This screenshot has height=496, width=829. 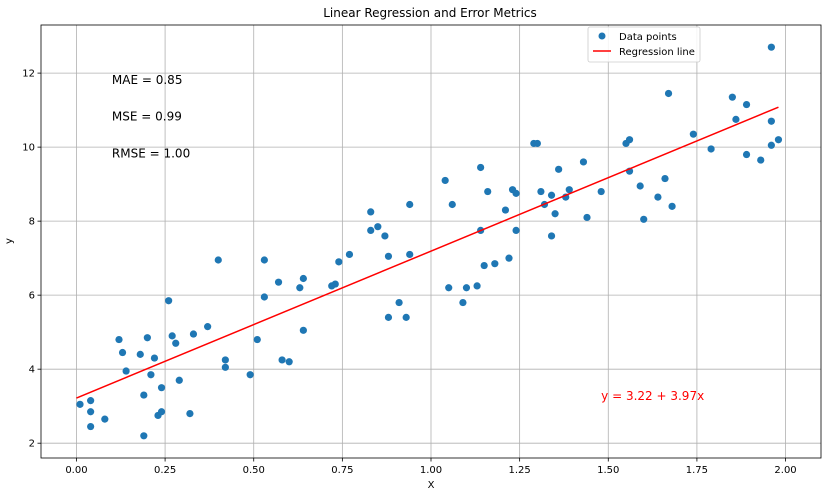 What do you see at coordinates (147, 80) in the screenshot?
I see `annotation-text: MAE = 0.85` at bounding box center [147, 80].